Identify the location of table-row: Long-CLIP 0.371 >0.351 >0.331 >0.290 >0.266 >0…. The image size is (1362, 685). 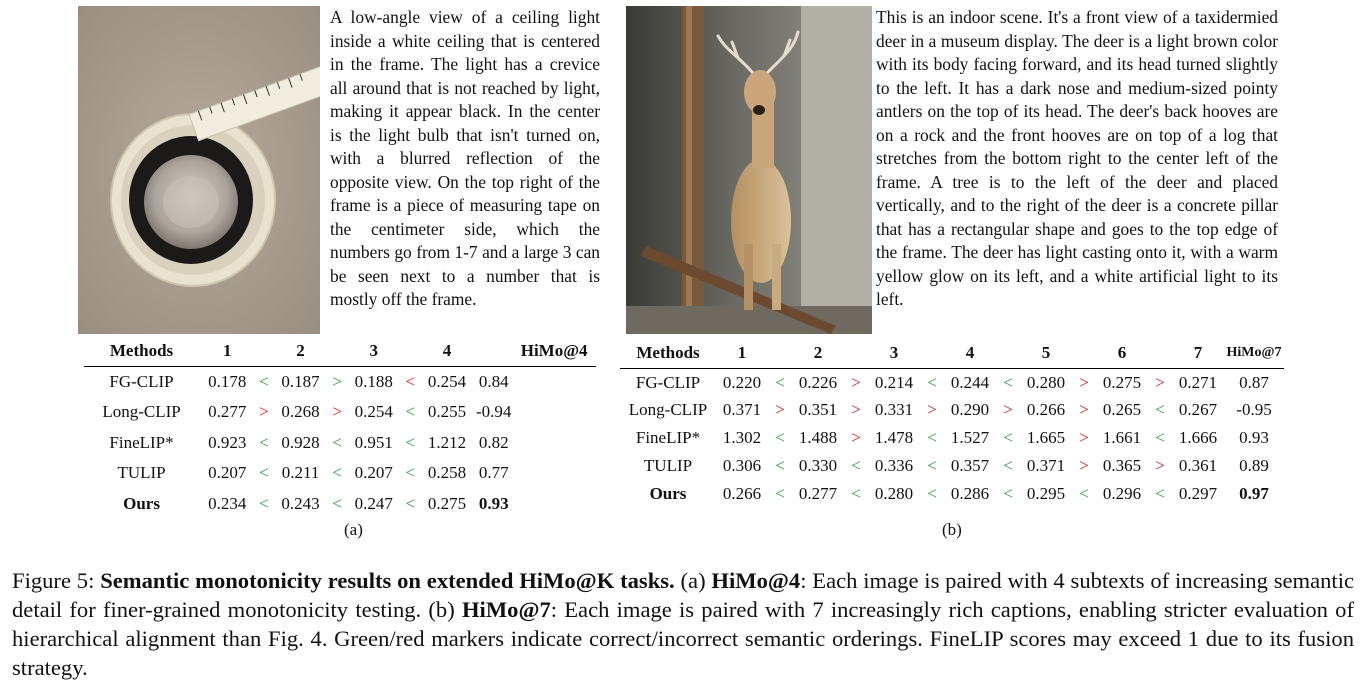
(952, 410).